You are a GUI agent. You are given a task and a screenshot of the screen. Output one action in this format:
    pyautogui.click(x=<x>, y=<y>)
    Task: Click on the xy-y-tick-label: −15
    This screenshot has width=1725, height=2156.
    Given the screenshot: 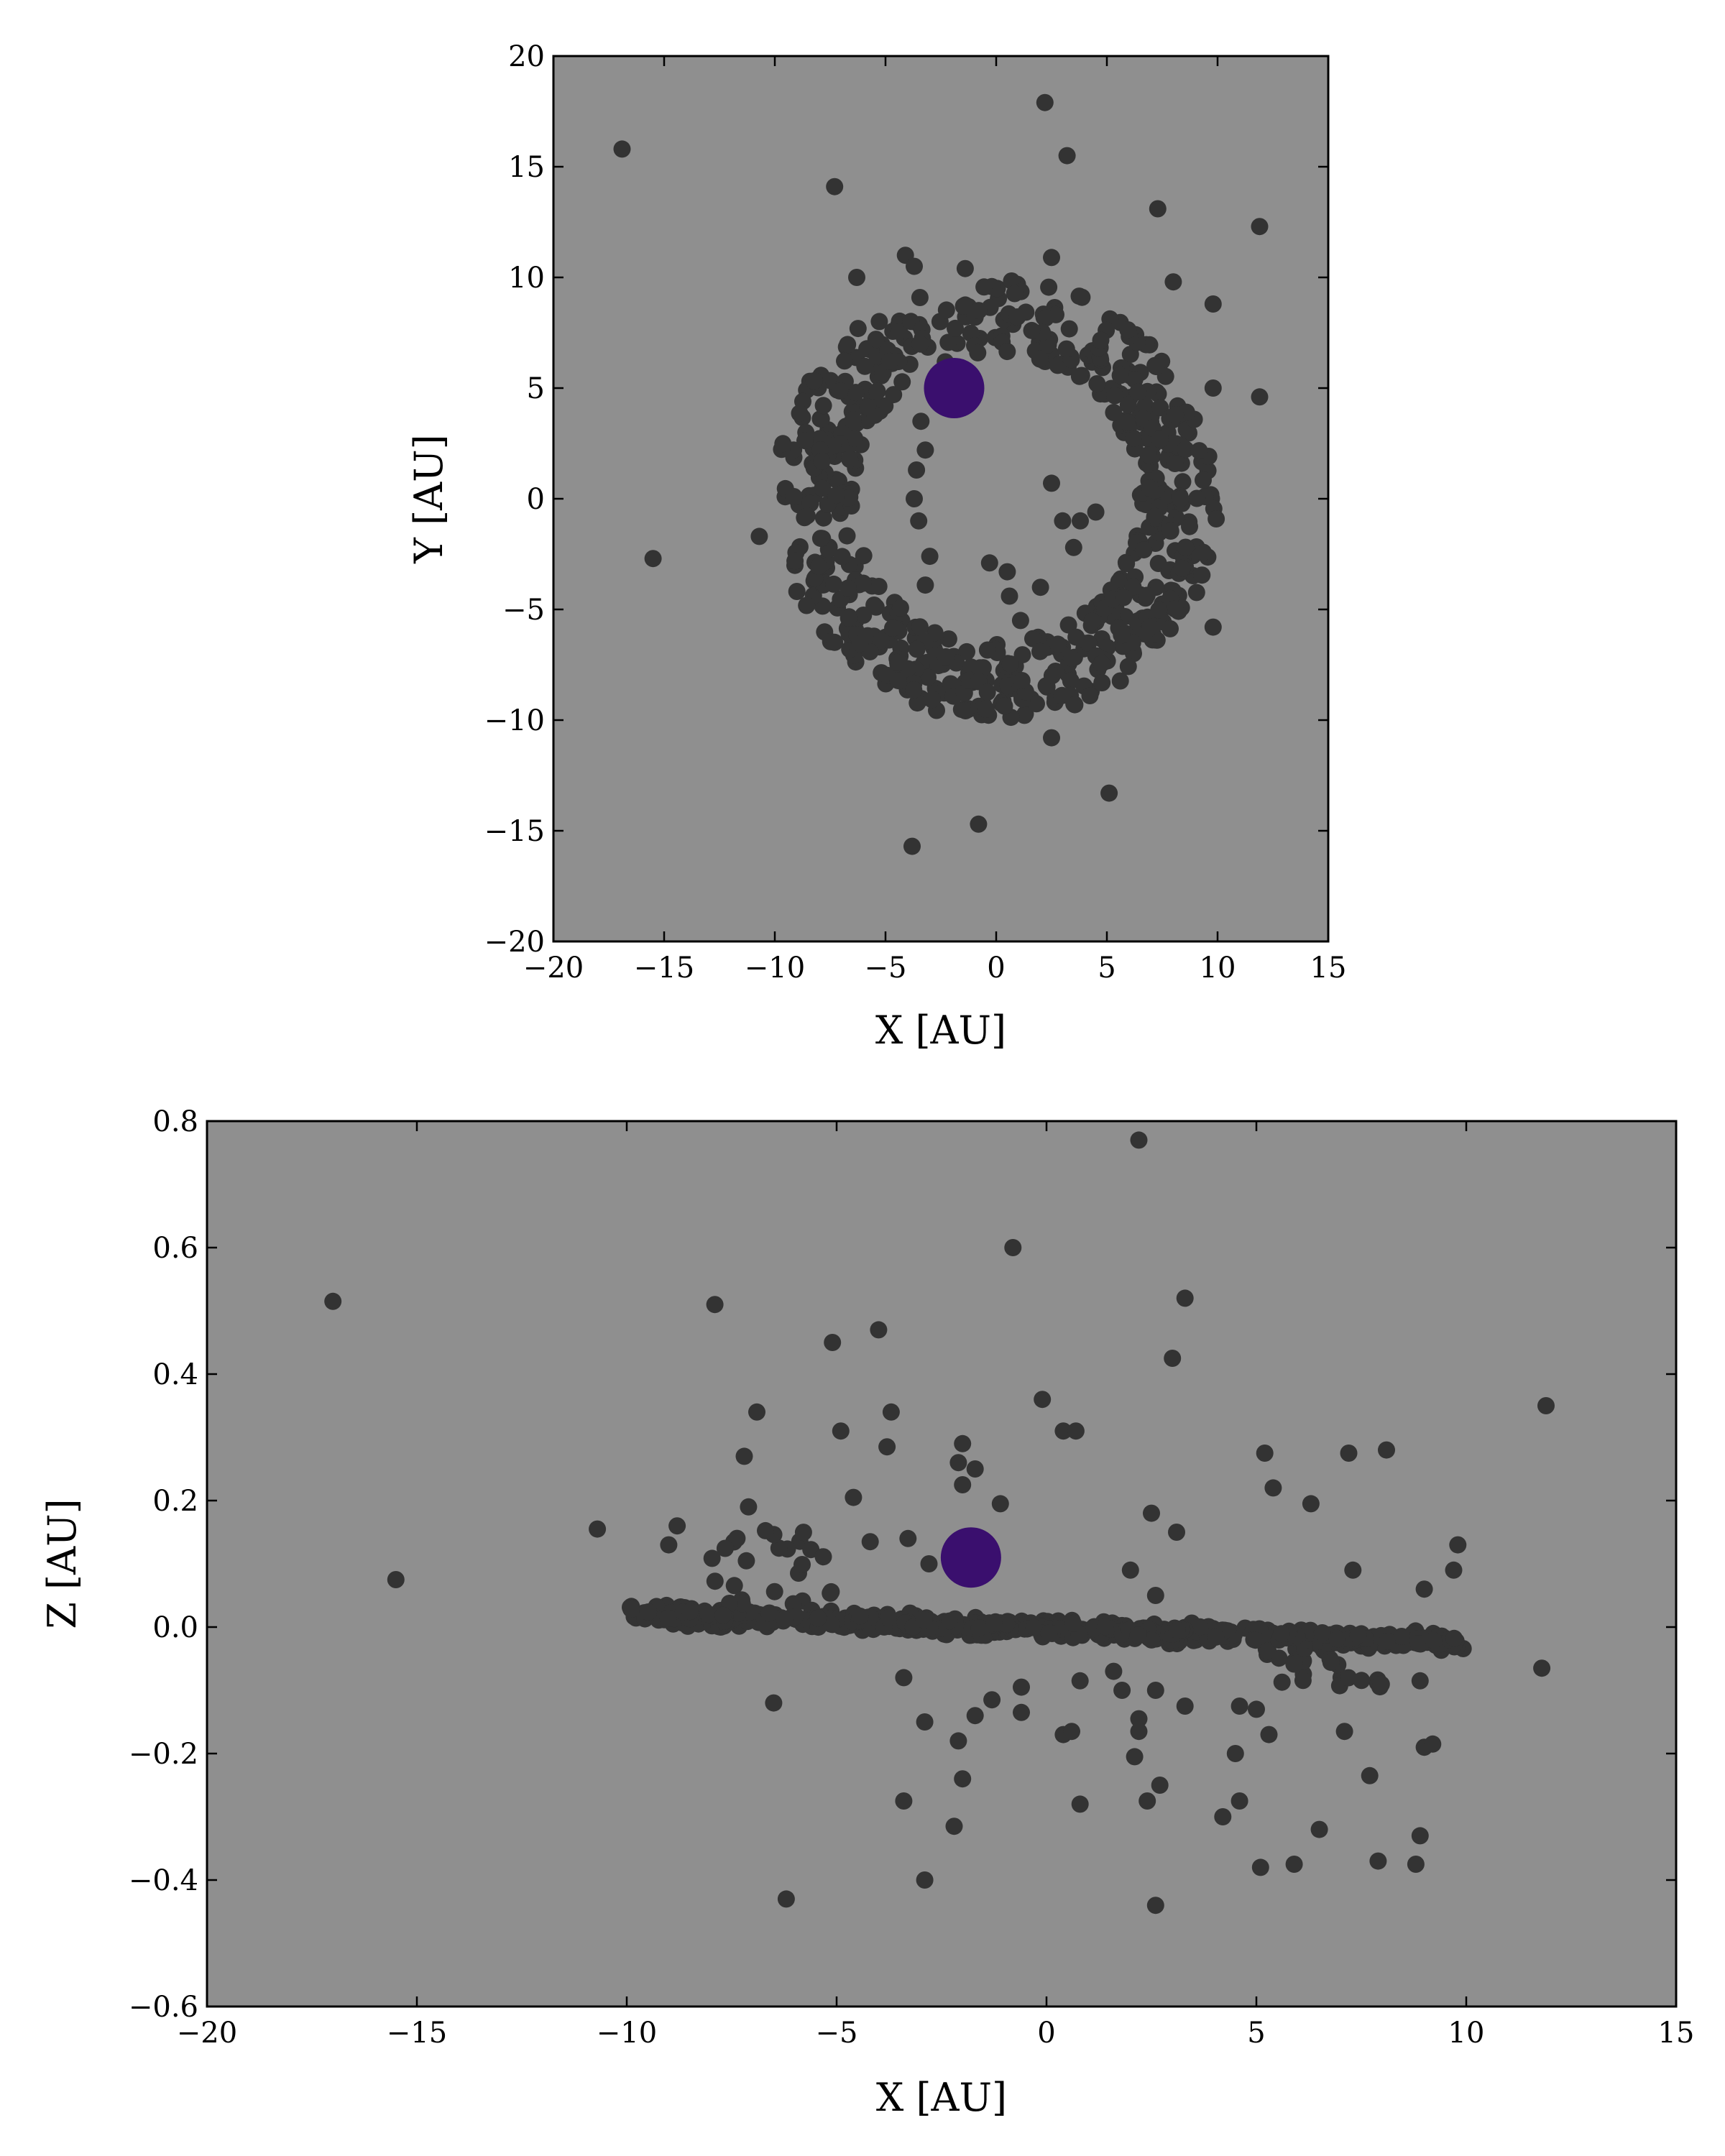 What is the action you would take?
    pyautogui.click(x=514, y=831)
    